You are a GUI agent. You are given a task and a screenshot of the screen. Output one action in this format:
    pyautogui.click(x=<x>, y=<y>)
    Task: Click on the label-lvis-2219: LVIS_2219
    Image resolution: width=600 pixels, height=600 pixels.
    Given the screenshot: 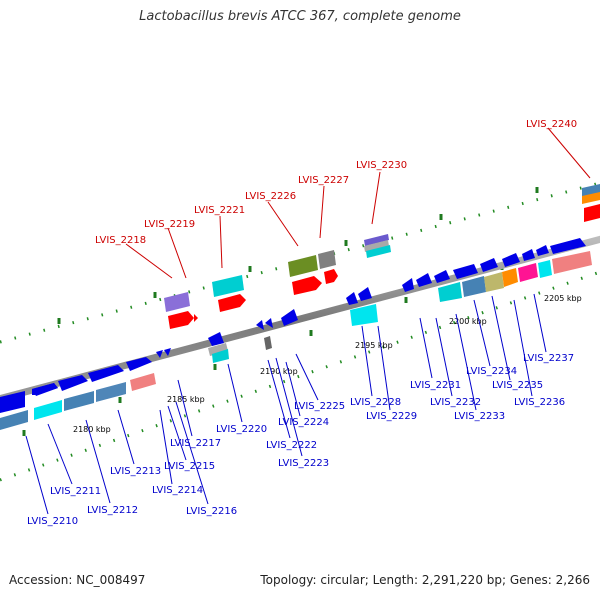 What is the action you would take?
    pyautogui.click(x=169, y=224)
    